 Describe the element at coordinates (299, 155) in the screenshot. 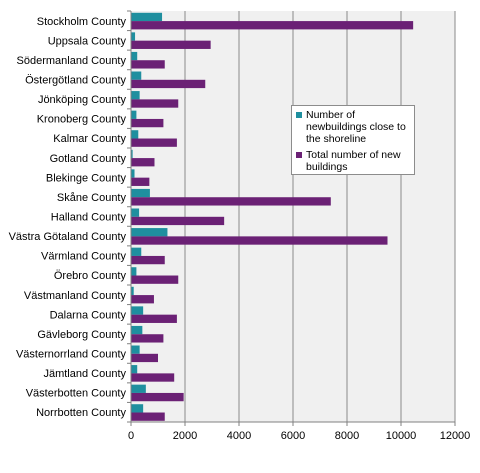

I see `legend-swatch-total` at that location.